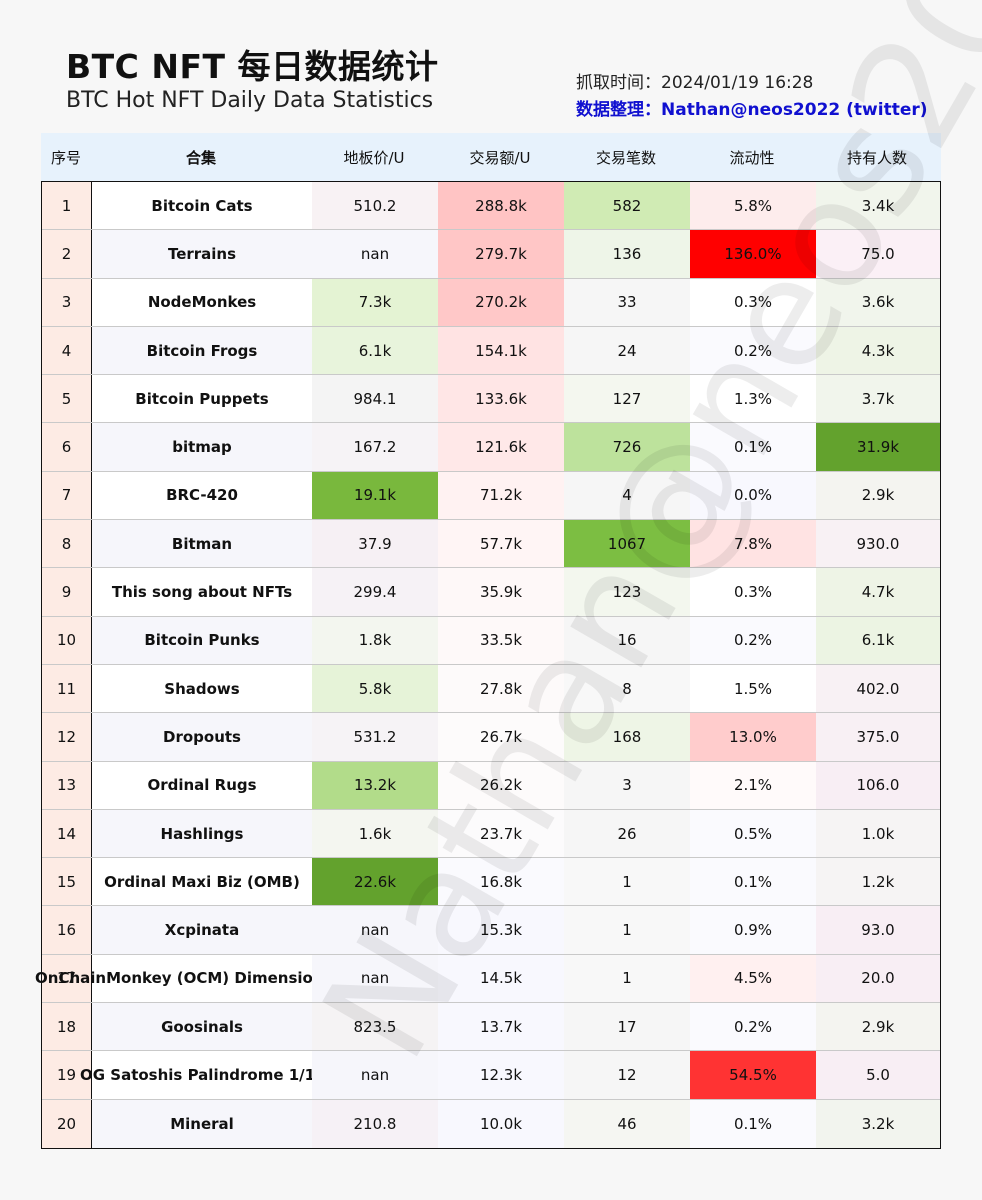  Describe the element at coordinates (878, 447) in the screenshot. I see `holder-count: 31.9k` at that location.